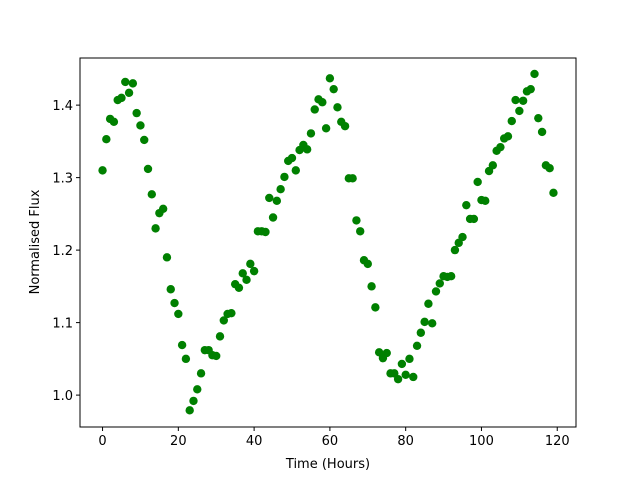 This screenshot has height=480, width=640. What do you see at coordinates (254, 441) in the screenshot?
I see `x-tick-label: 40` at bounding box center [254, 441].